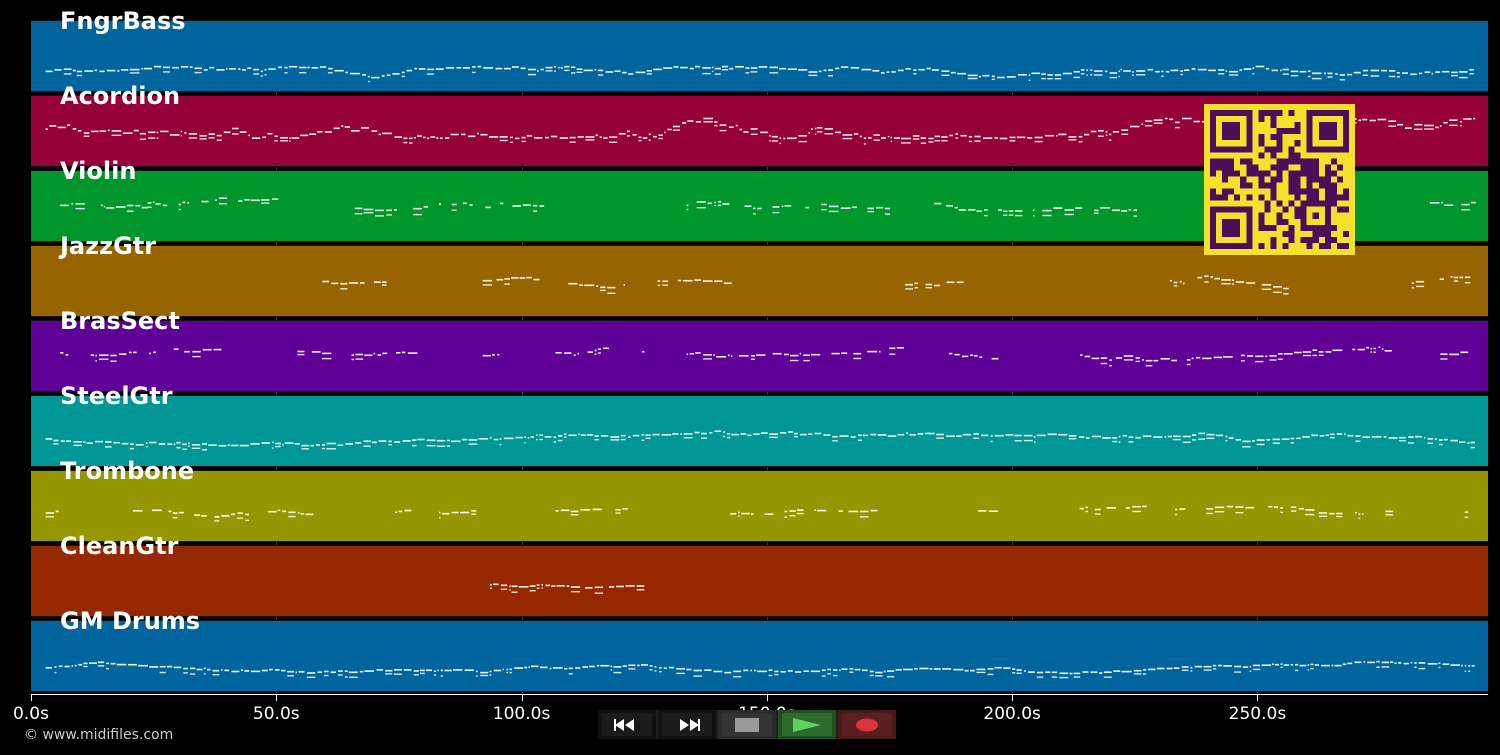 The width and height of the screenshot is (1500, 755). I want to click on track-steelgtr: SteelGtr, so click(759, 425).